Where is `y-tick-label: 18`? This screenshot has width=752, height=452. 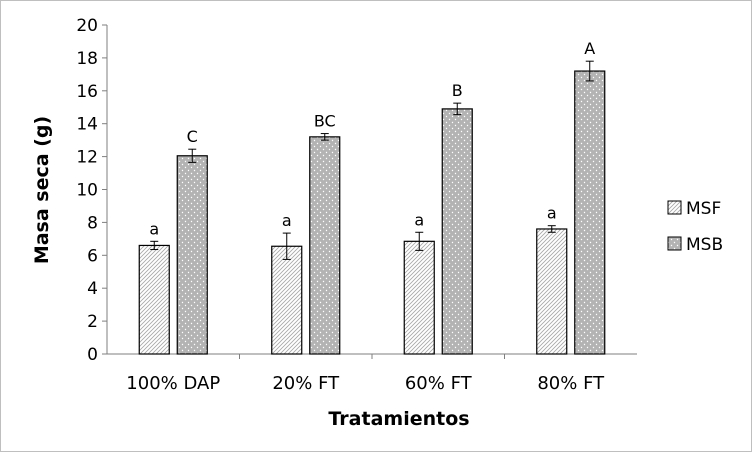
y-tick-label: 18 is located at coordinates (87, 59).